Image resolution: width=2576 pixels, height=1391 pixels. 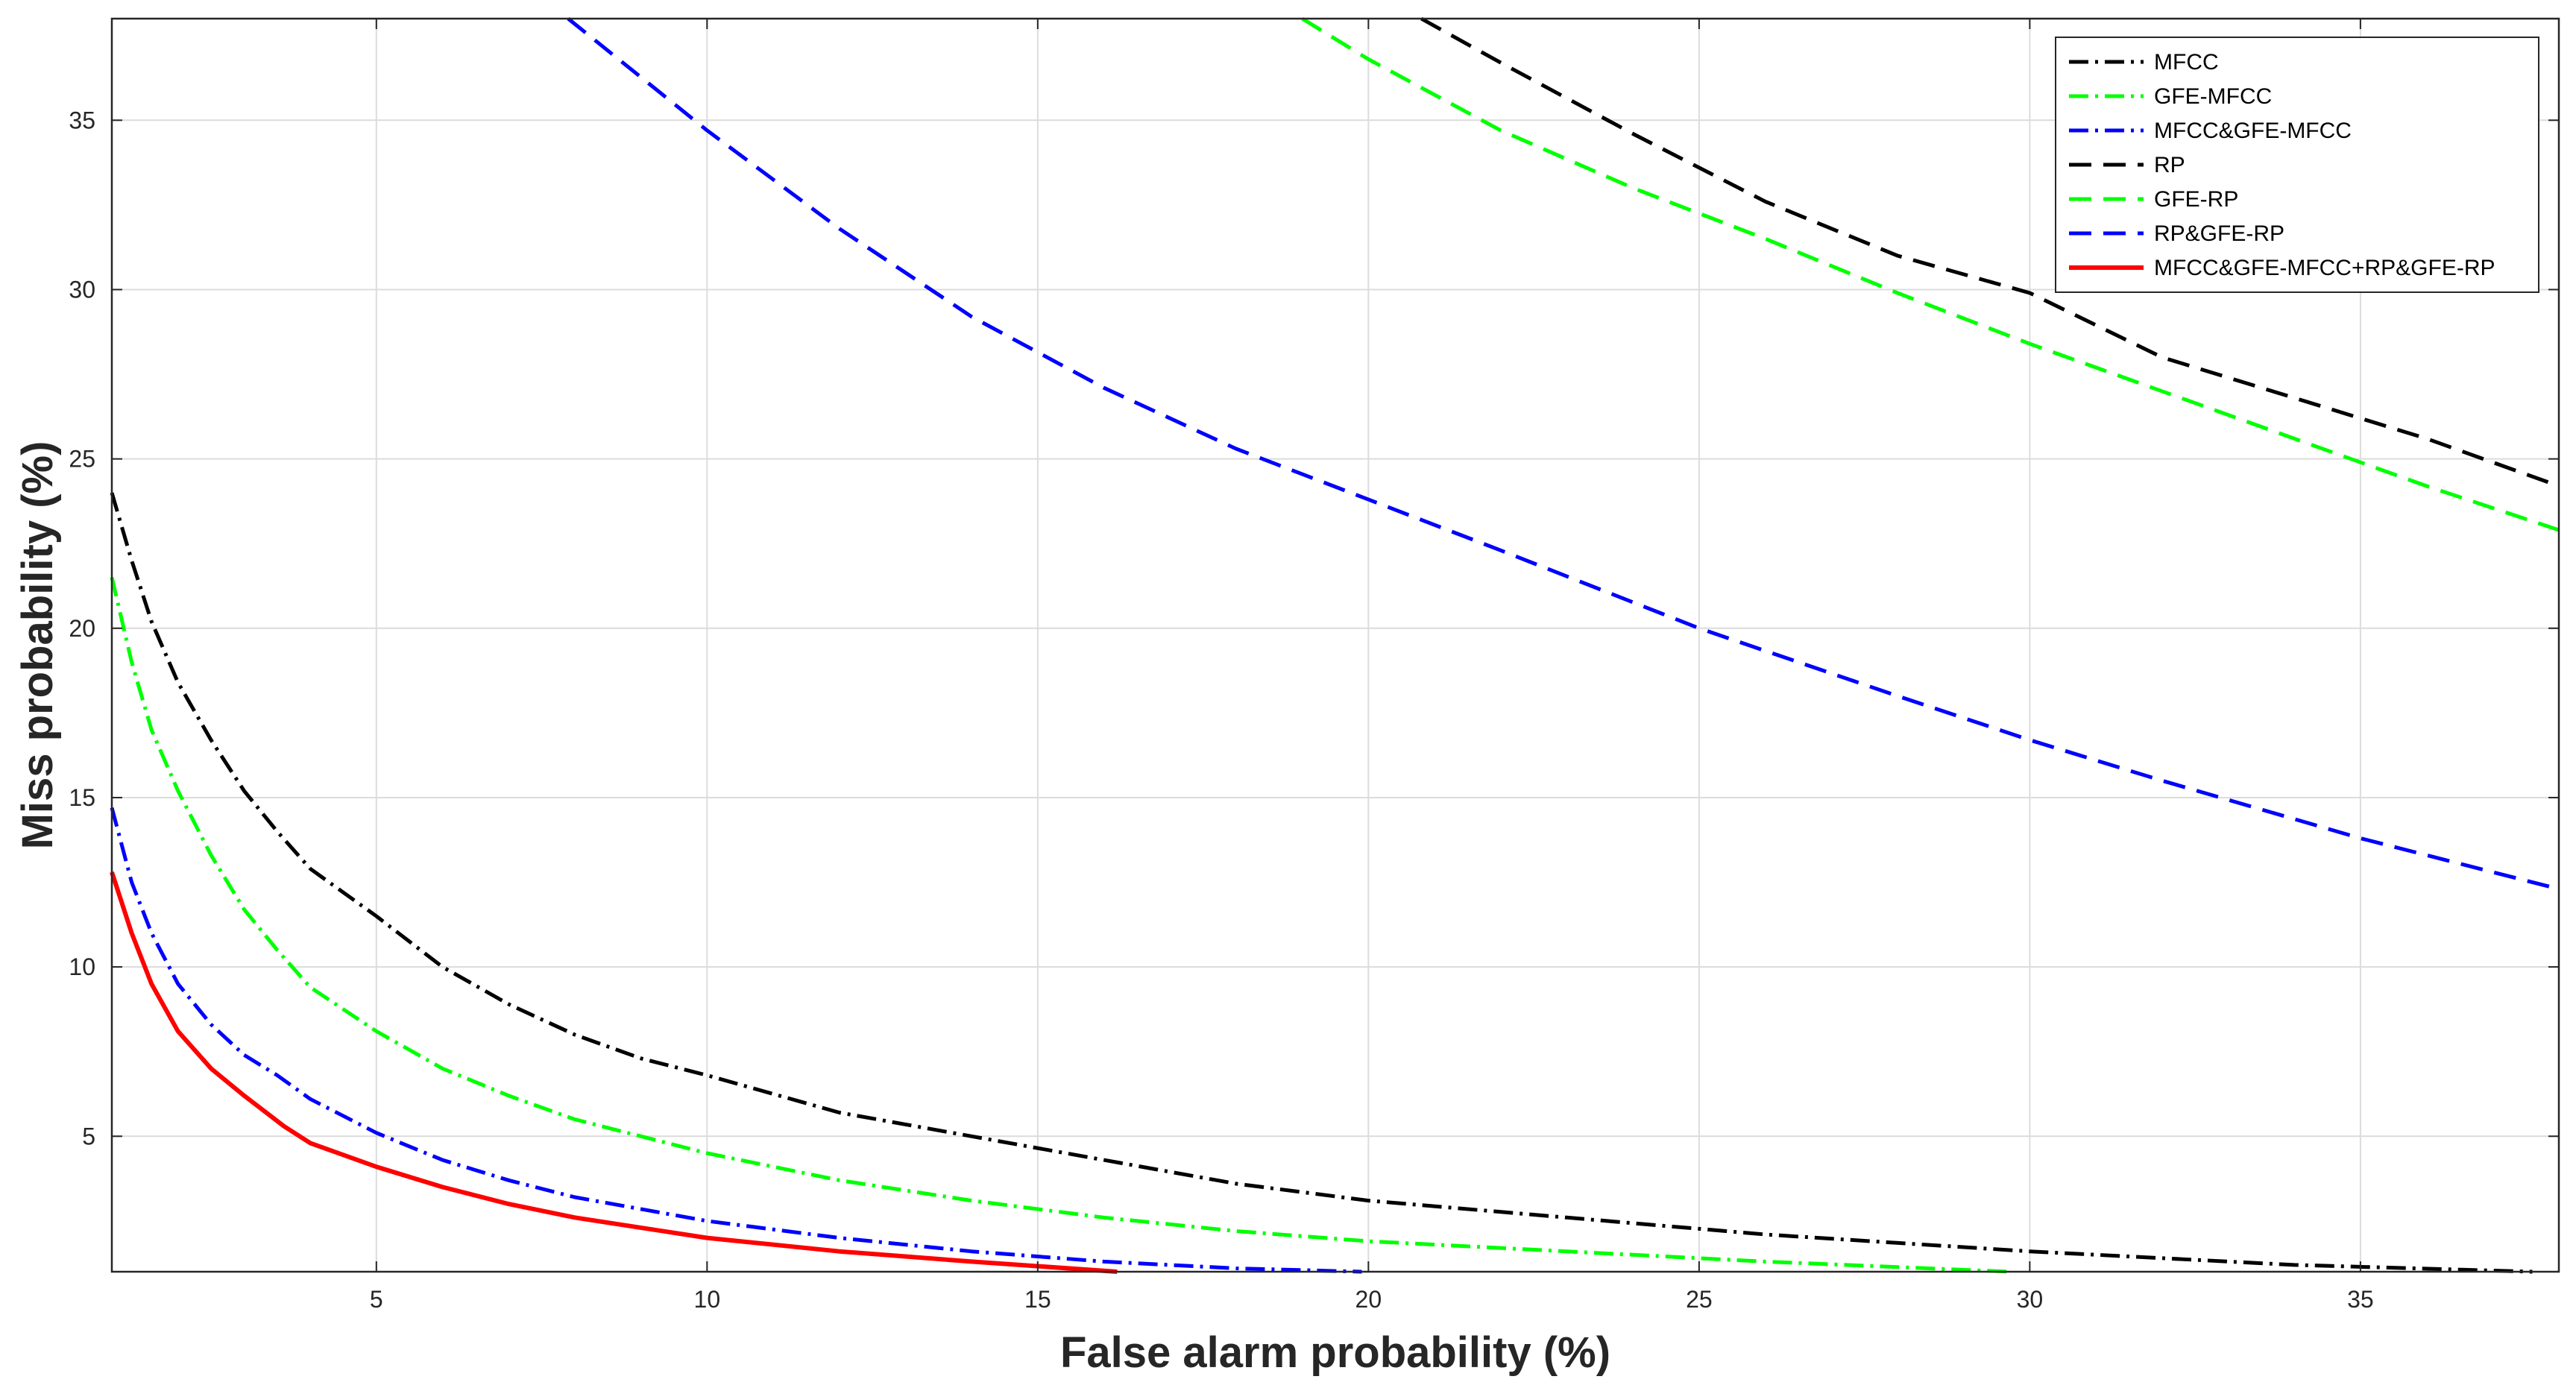 I want to click on x-tick-label: 10, so click(x=707, y=1299).